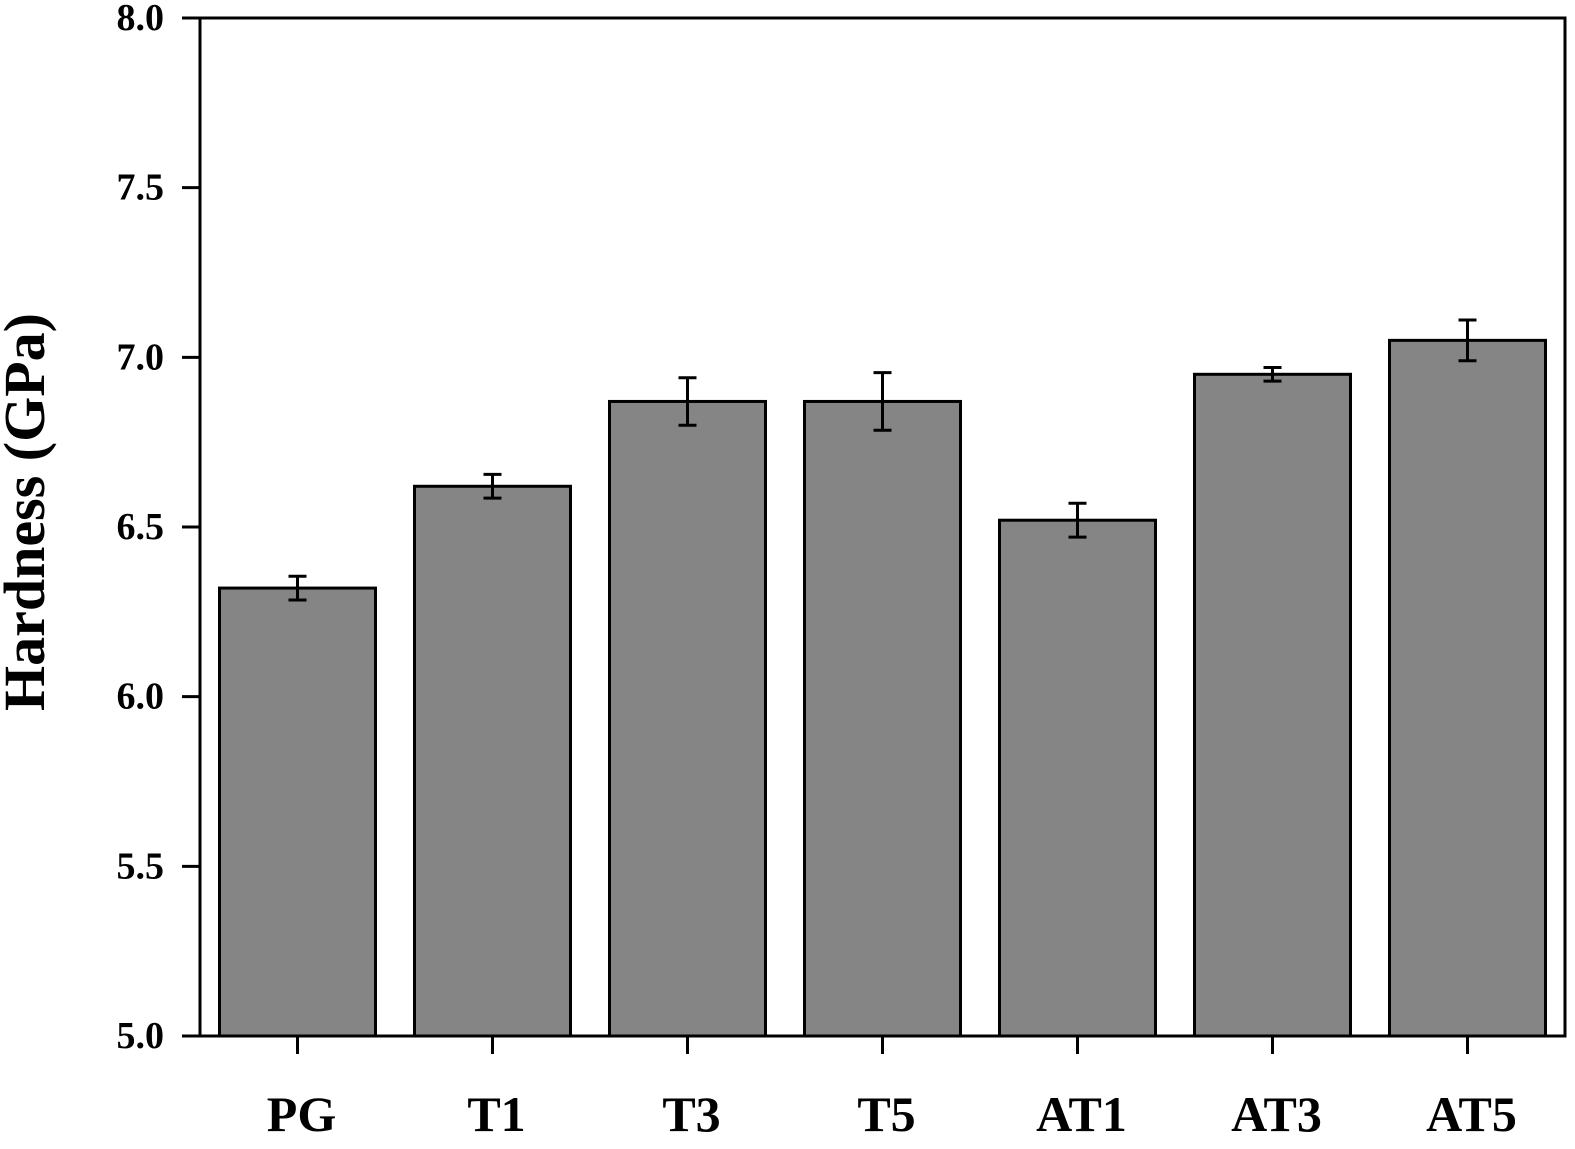 The width and height of the screenshot is (1575, 1149). Describe the element at coordinates (301, 1114) in the screenshot. I see `x-tick-label-pg: PG` at that location.